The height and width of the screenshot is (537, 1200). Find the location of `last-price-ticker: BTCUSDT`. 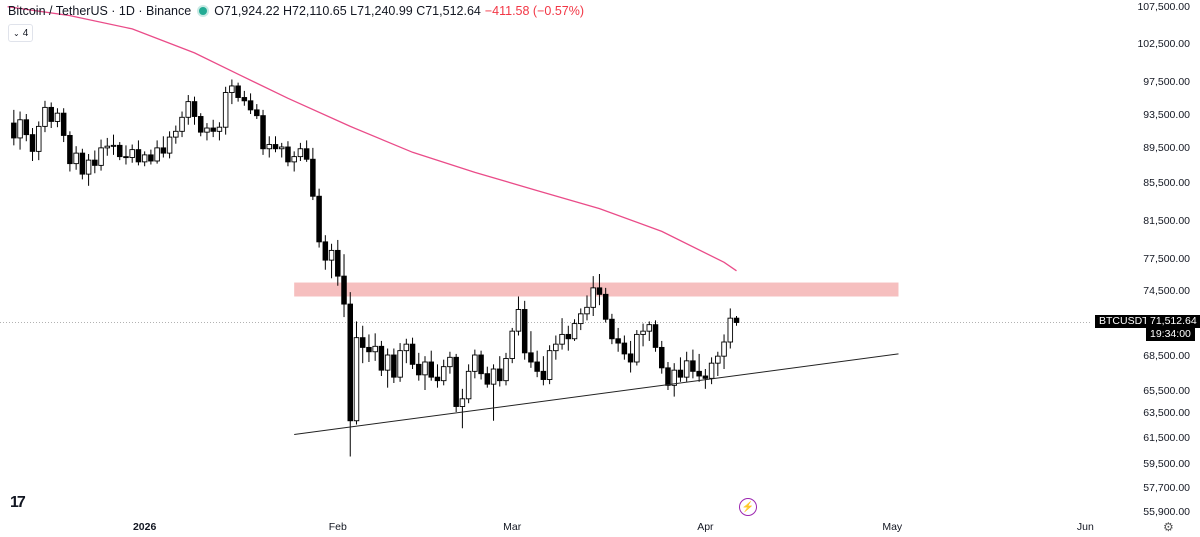

last-price-ticker: BTCUSDT is located at coordinates (1124, 321).